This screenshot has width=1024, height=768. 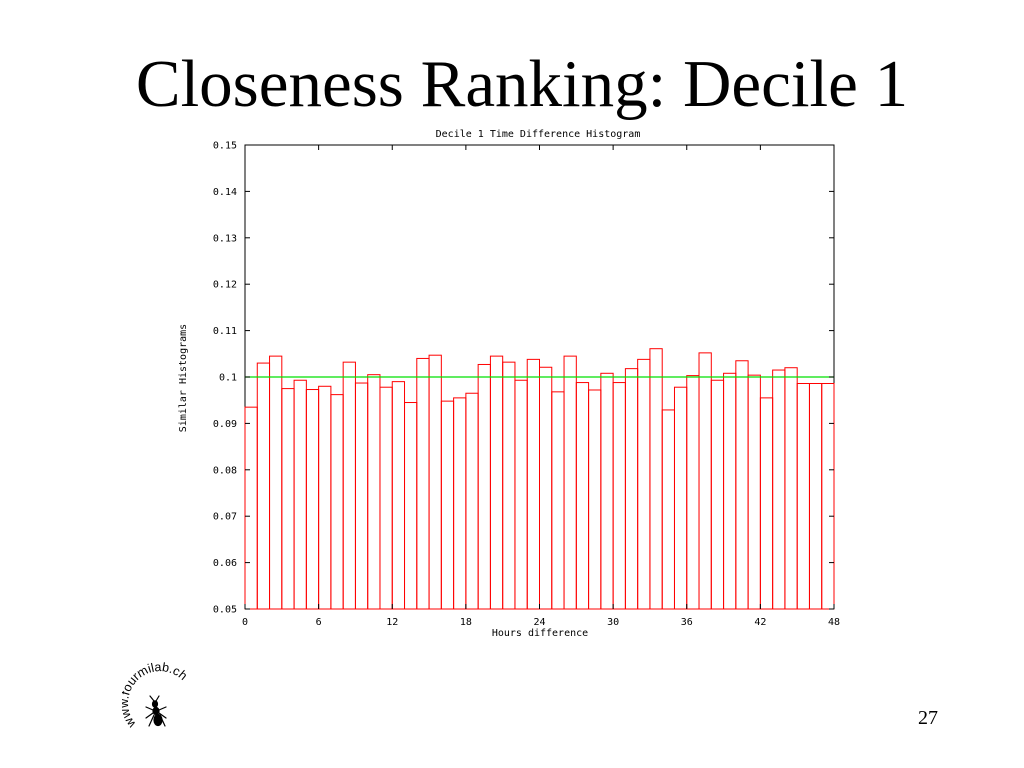 I want to click on y-tick-label: 0.06, so click(x=225, y=563).